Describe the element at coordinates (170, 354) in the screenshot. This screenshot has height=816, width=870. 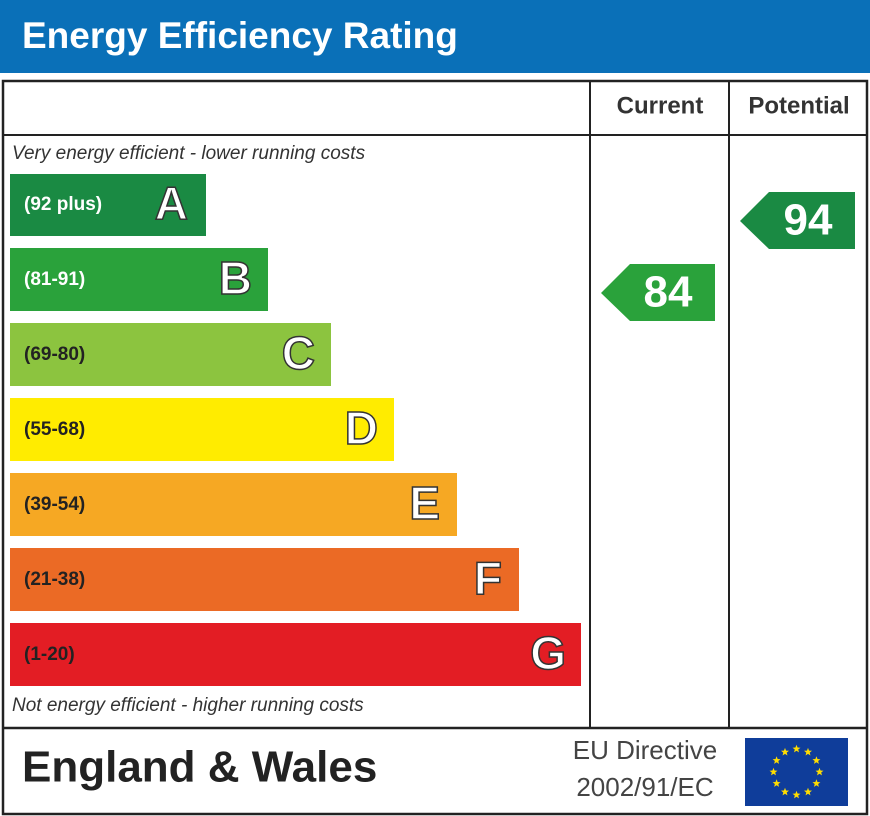
I see `band-c` at that location.